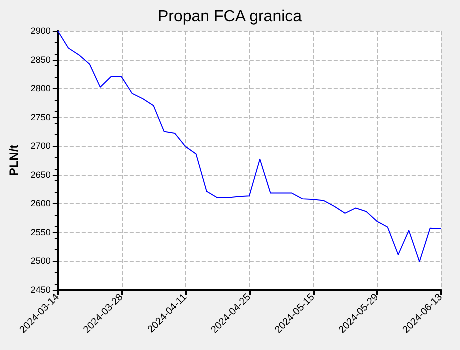 Image resolution: width=460 pixels, height=350 pixels. What do you see at coordinates (14, 160) in the screenshot?
I see `y-axis-title: PLN/t` at bounding box center [14, 160].